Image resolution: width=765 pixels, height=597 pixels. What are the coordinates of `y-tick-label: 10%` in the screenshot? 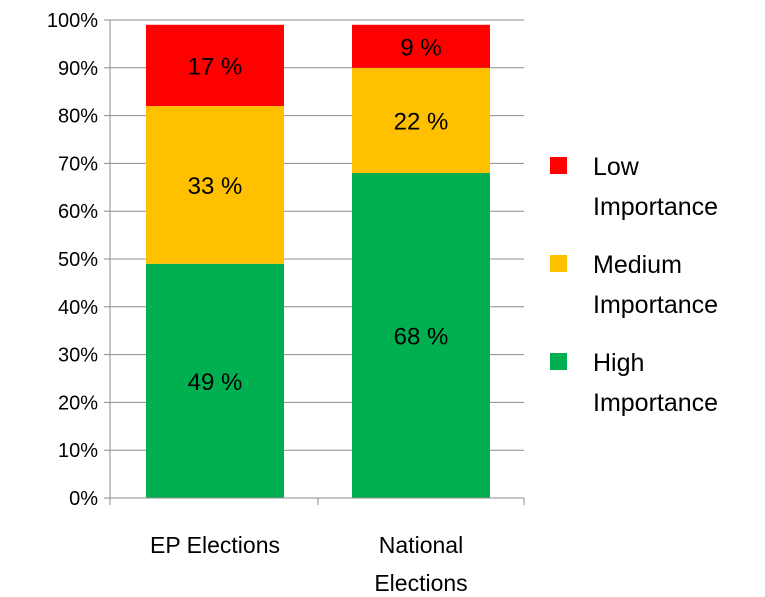 It's located at (78, 451).